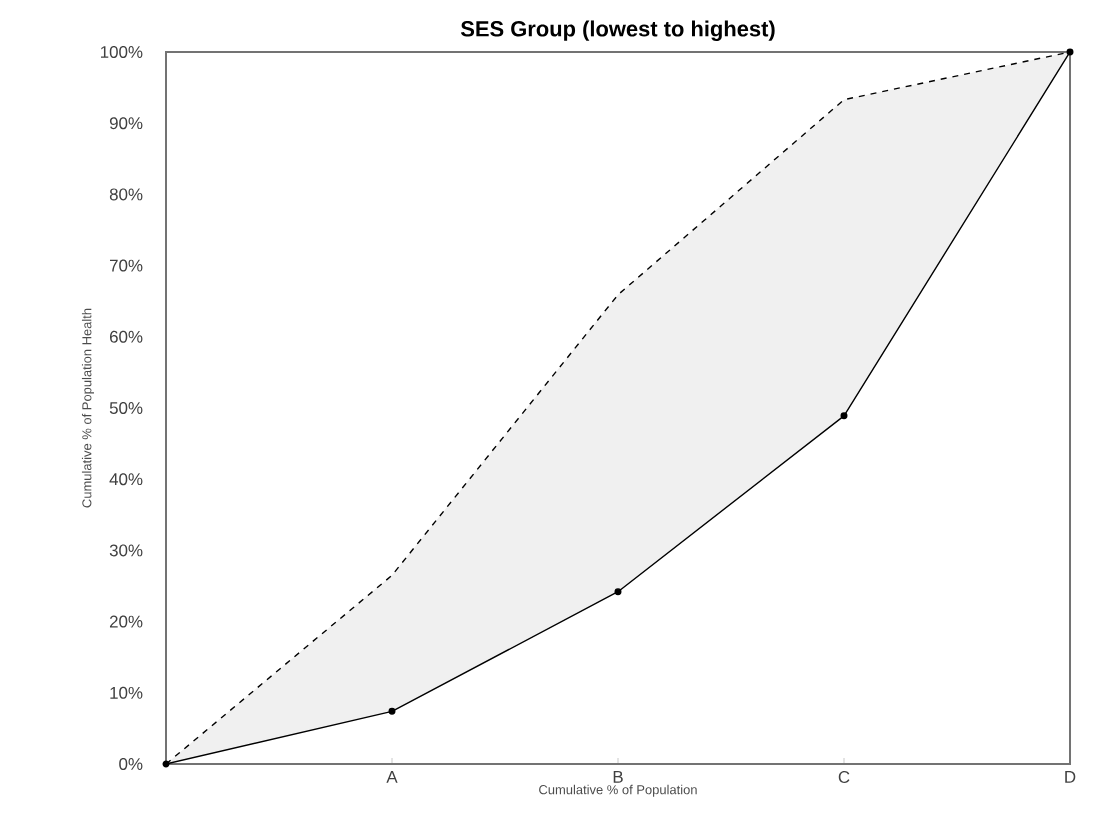 The height and width of the screenshot is (828, 1100). I want to click on y-tick-label: 90%, so click(126, 123).